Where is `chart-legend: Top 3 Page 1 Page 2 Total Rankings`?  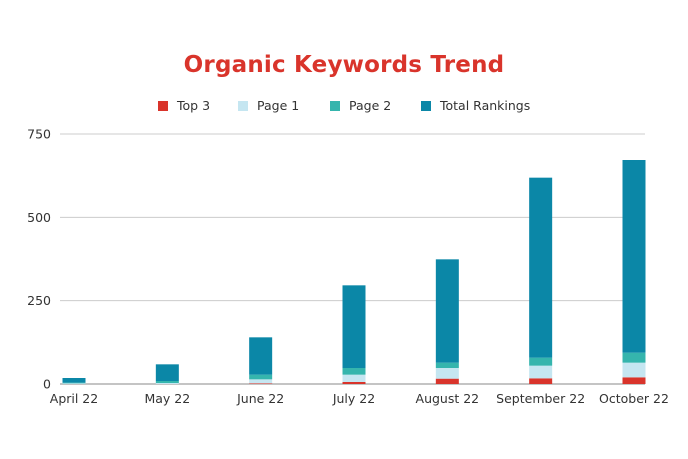 chart-legend: Top 3 Page 1 Page 2 Total Rankings is located at coordinates (344, 108).